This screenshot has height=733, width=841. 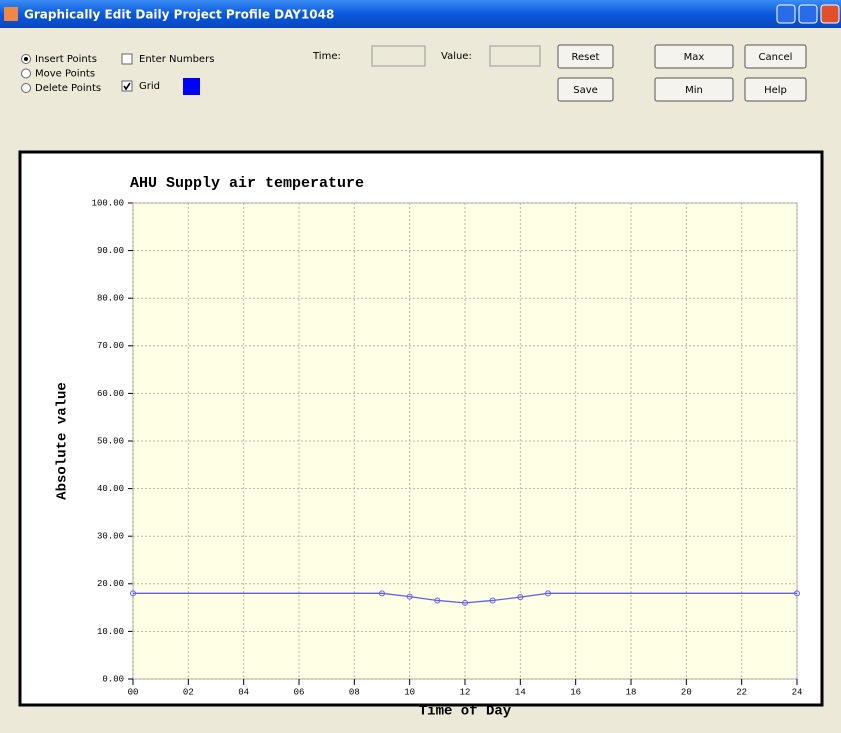 What do you see at coordinates (830, 14) in the screenshot?
I see `close-button` at bounding box center [830, 14].